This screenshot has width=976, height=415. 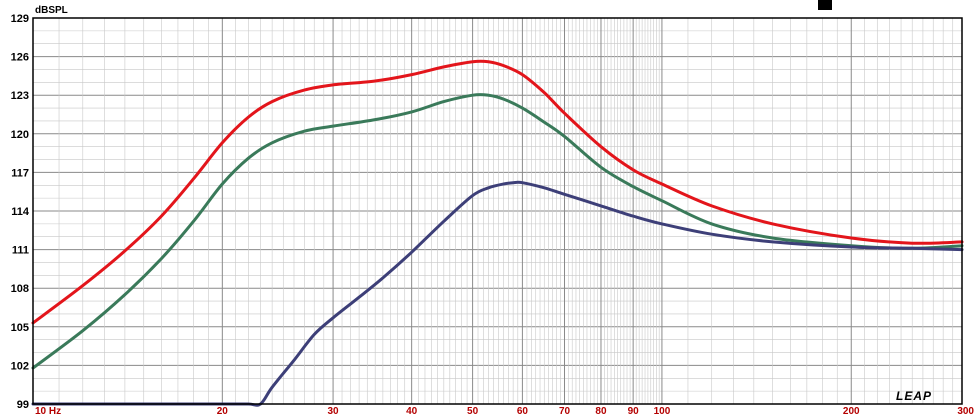 What do you see at coordinates (223, 410) in the screenshot?
I see `x-tick-label: 20` at bounding box center [223, 410].